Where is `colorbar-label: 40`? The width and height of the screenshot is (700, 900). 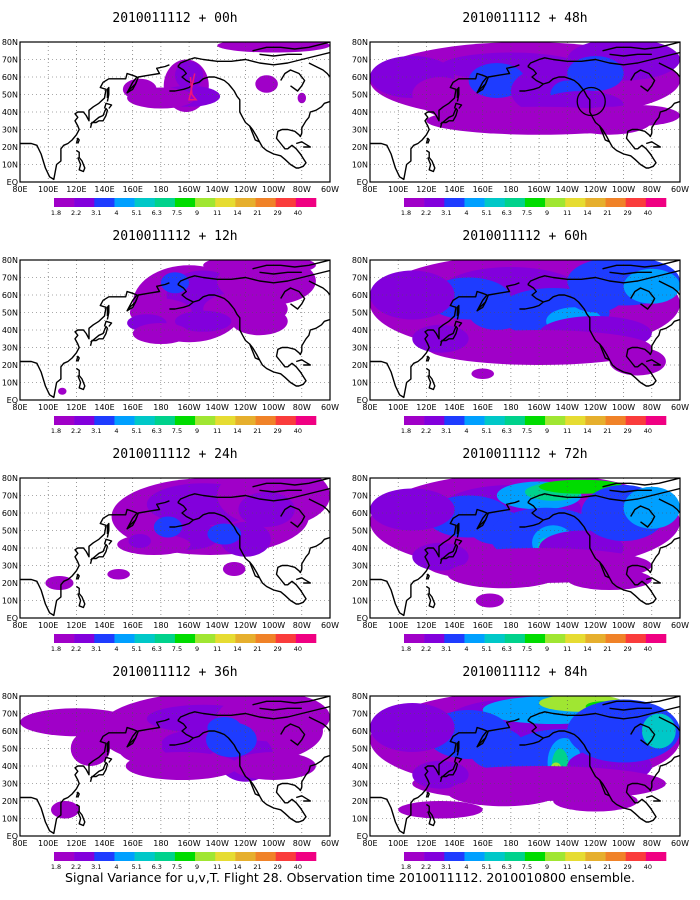 colorbar-label: 40 is located at coordinates (648, 213).